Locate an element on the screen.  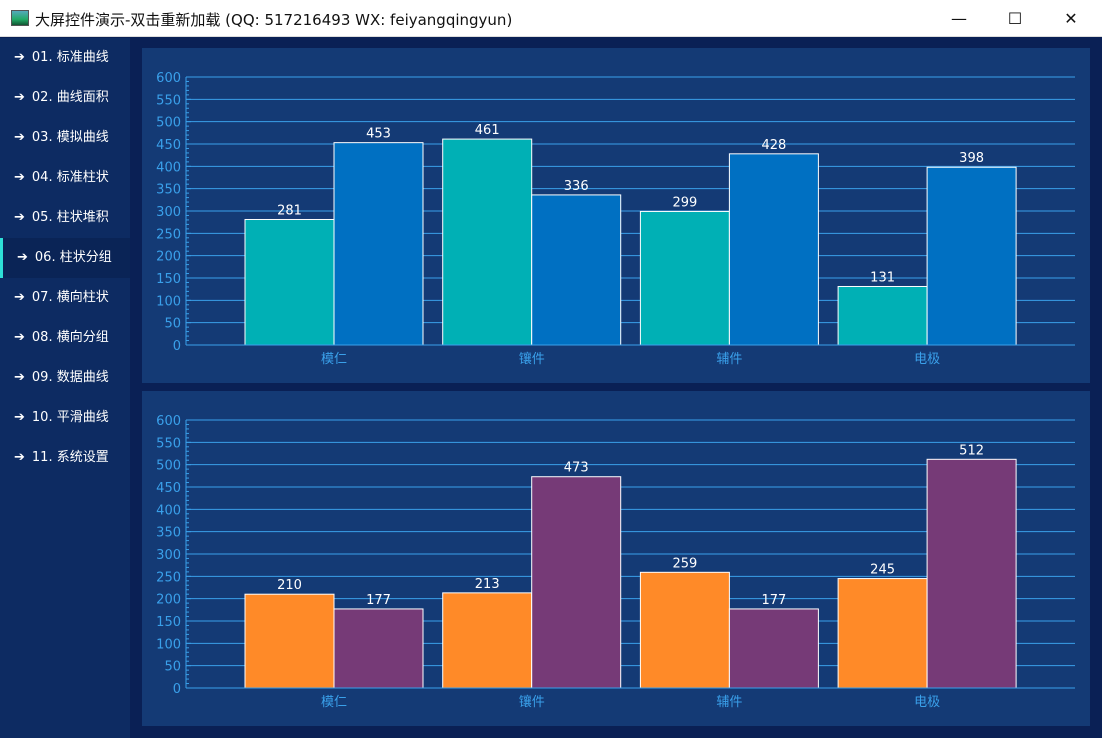
sidebar-item: ➔ 07. 横向柱状 is located at coordinates (65, 298).